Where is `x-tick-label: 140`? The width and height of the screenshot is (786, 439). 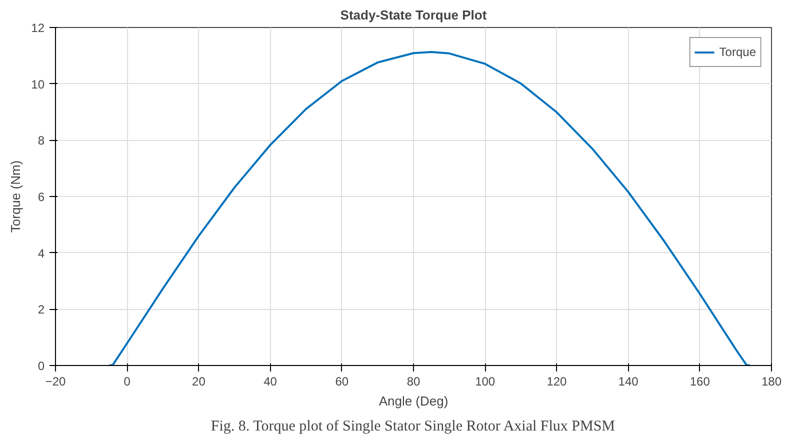 x-tick-label: 140 is located at coordinates (628, 381).